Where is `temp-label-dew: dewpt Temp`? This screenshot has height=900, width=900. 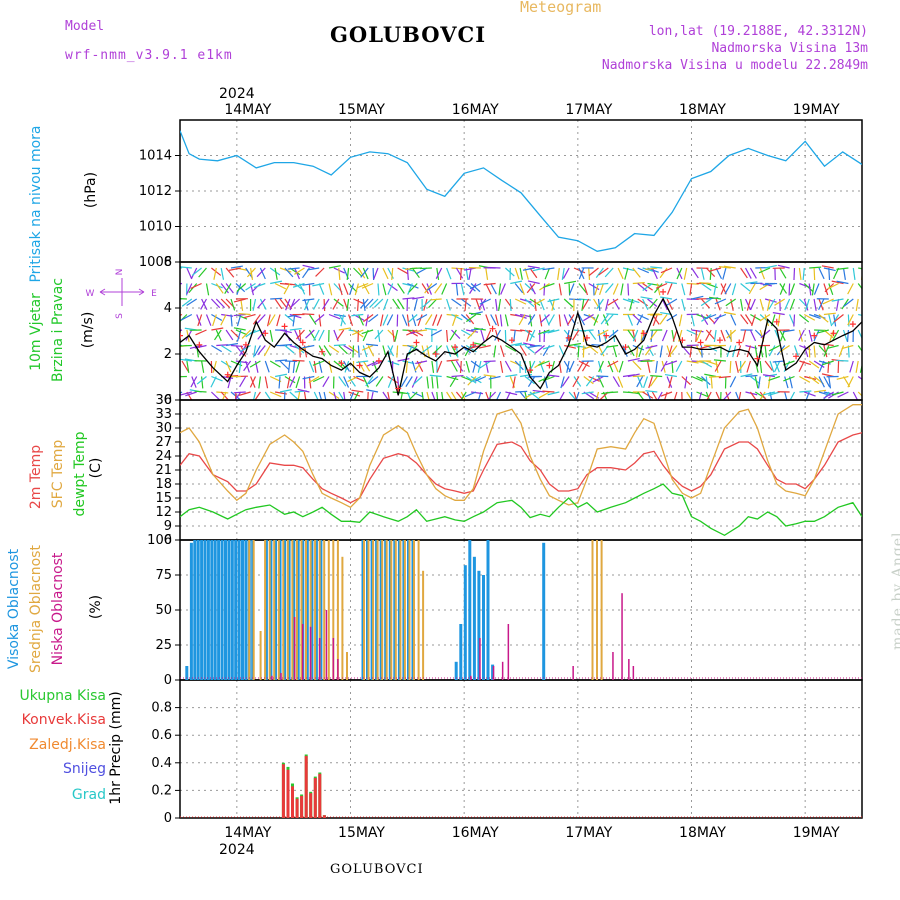 temp-label-dew: dewpt Temp is located at coordinates (80, 473).